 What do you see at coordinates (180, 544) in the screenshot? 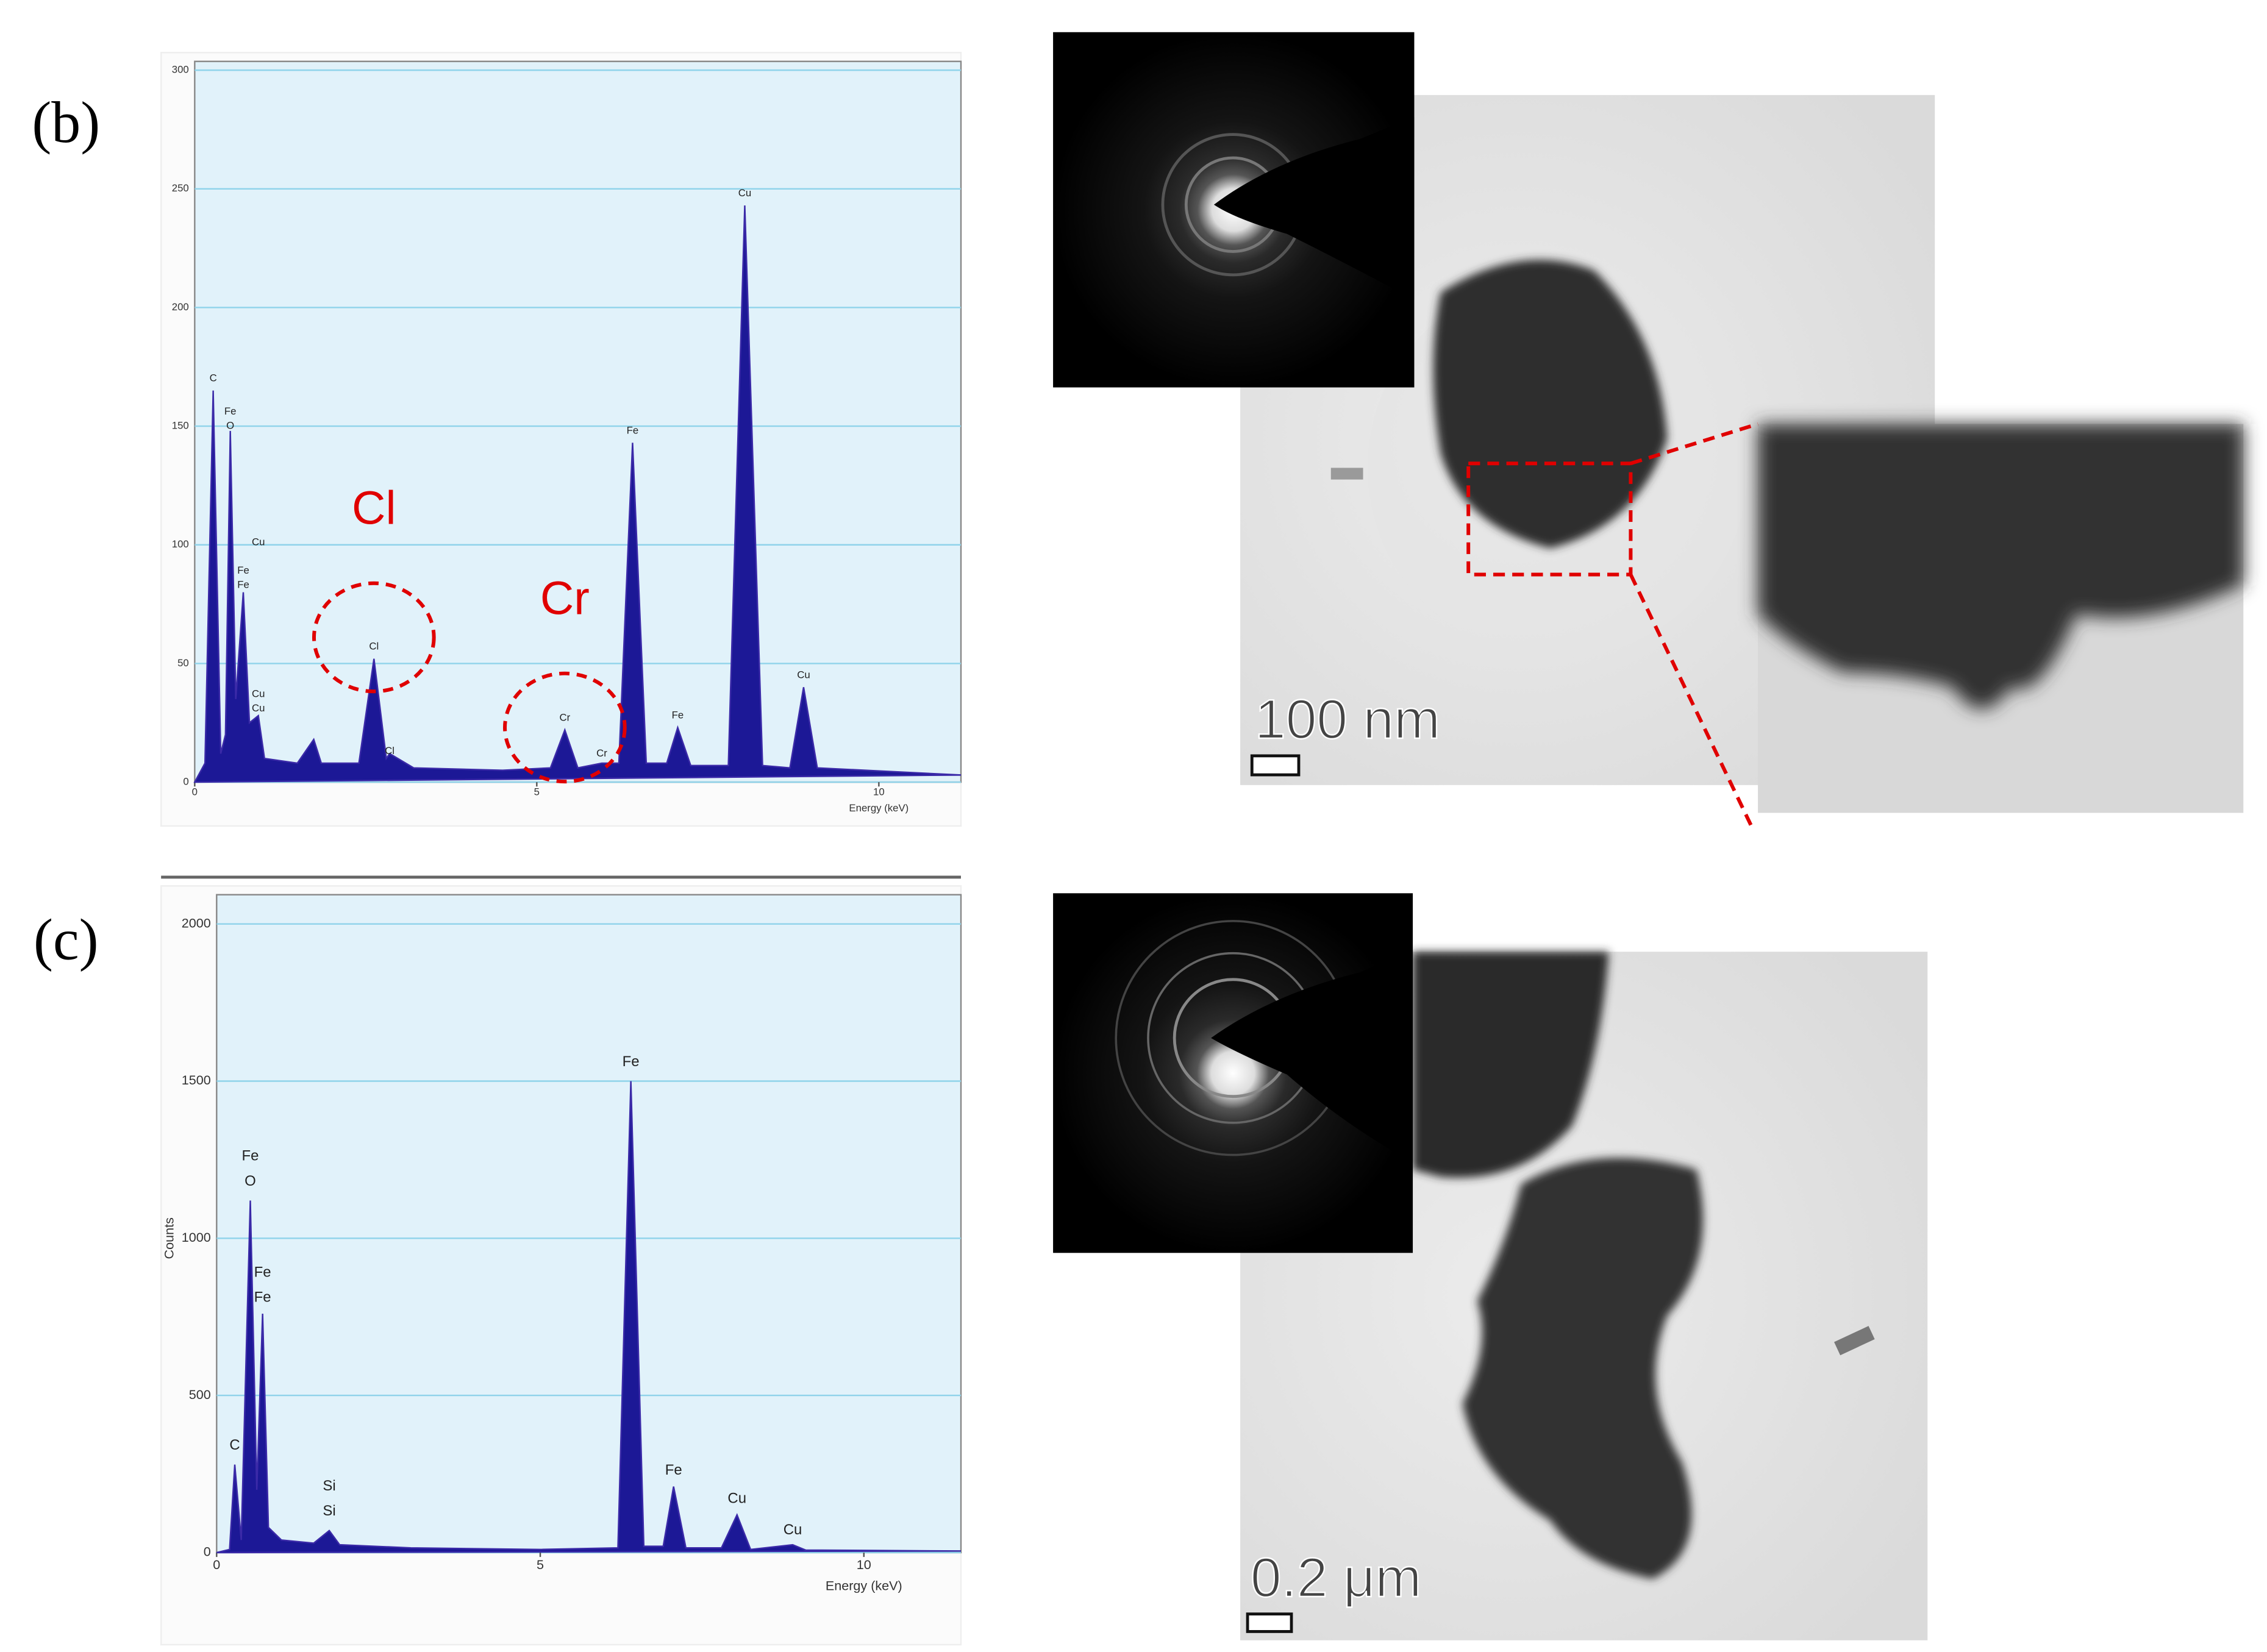
I see `y-tick-label: 100` at bounding box center [180, 544].